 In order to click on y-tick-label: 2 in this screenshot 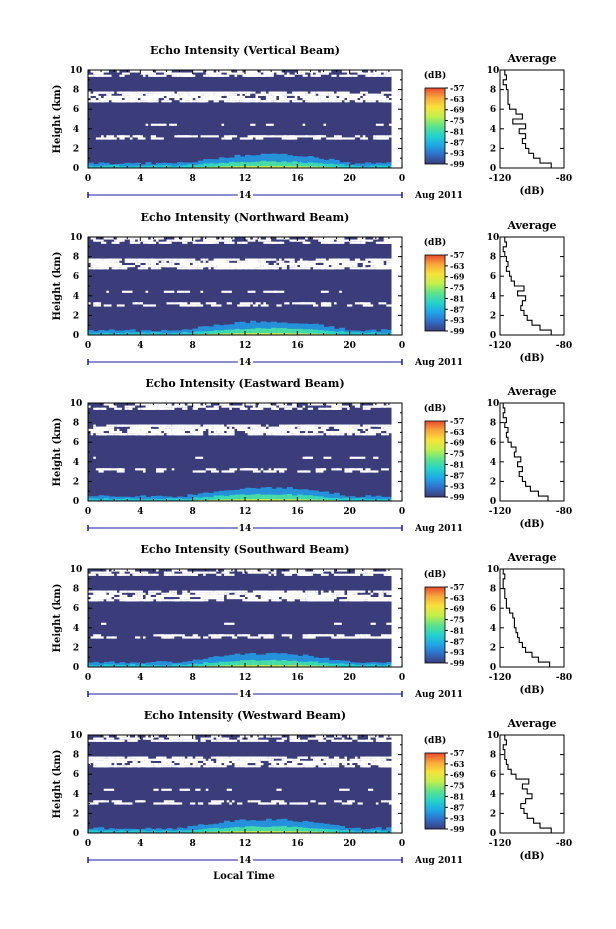, I will do `click(76, 814)`.